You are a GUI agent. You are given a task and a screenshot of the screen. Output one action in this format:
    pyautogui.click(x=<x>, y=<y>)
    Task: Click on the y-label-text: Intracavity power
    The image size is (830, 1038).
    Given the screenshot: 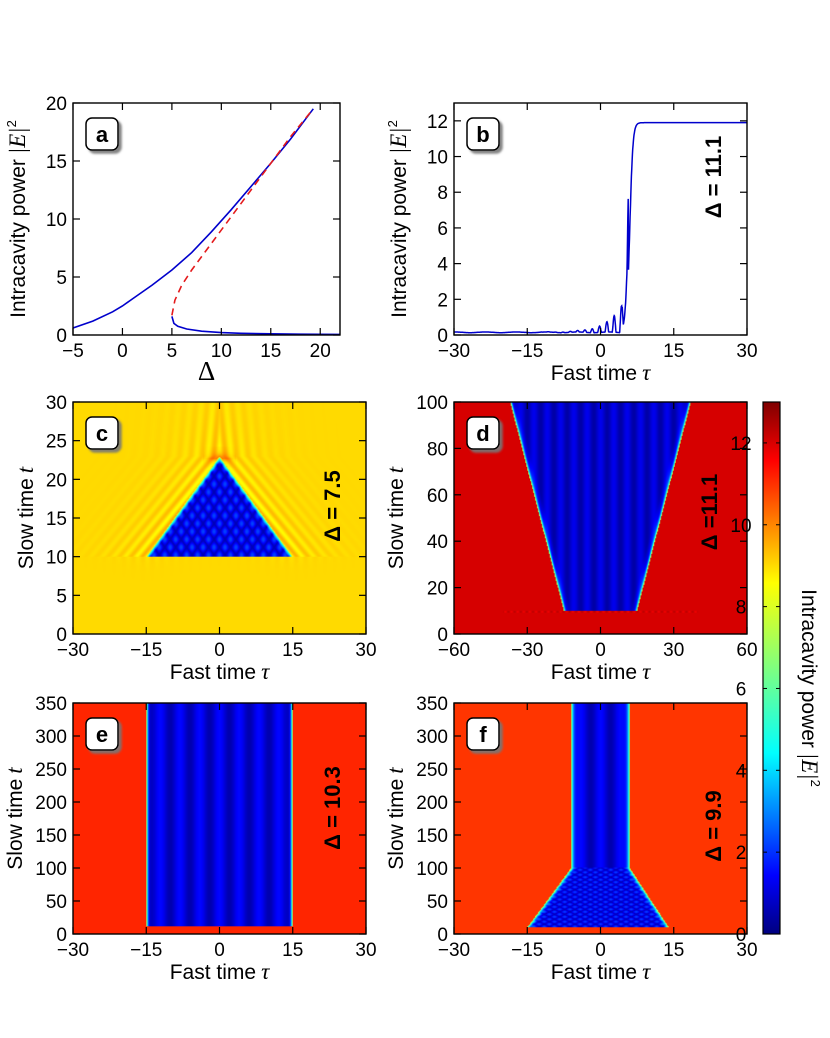 What is the action you would take?
    pyautogui.click(x=399, y=238)
    